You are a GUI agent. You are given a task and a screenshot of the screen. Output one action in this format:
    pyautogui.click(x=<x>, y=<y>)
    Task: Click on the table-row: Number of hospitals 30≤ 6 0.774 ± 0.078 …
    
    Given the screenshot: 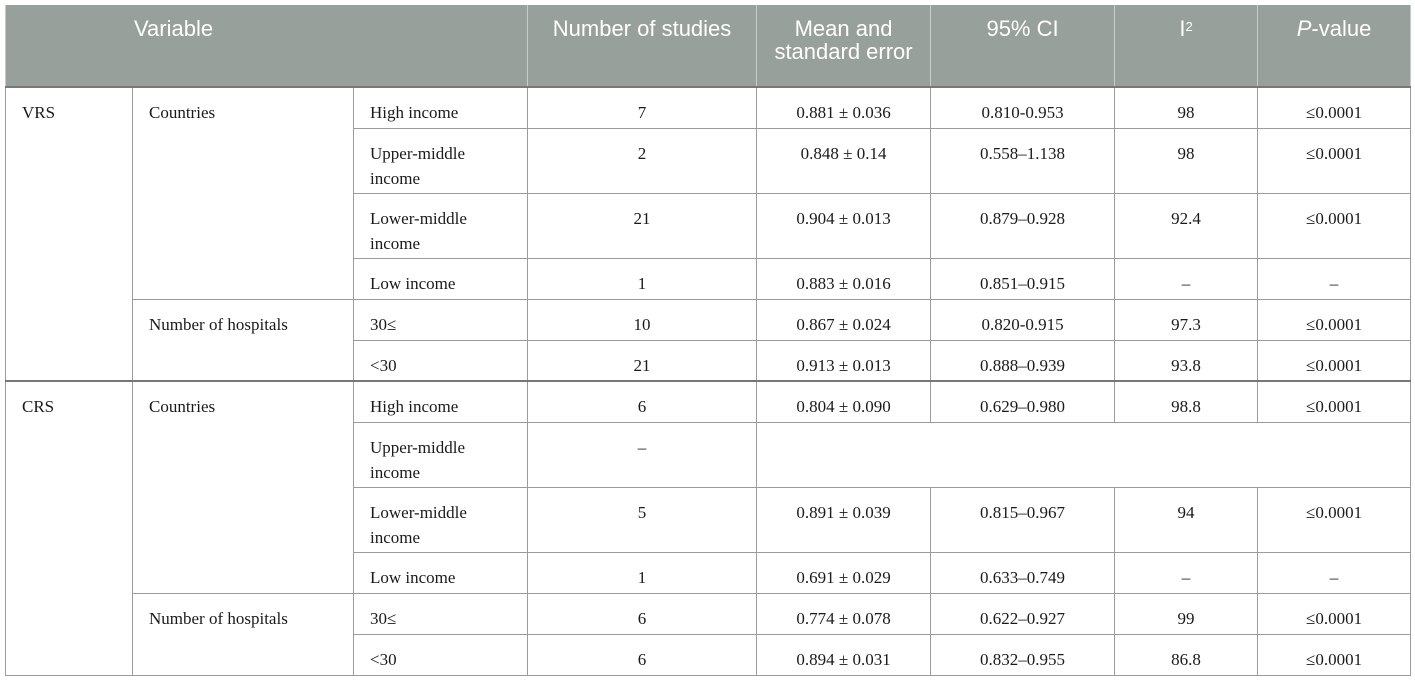 What is the action you would take?
    pyautogui.click(x=709, y=634)
    